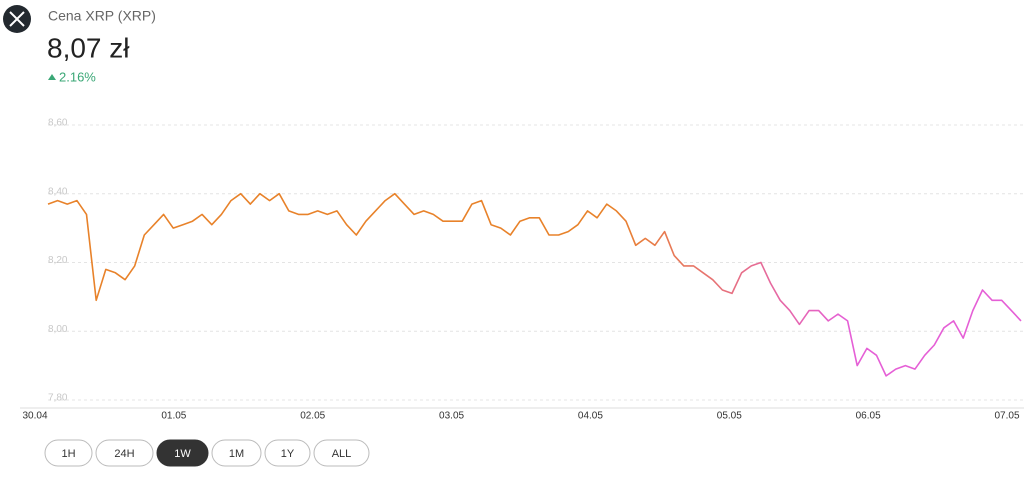  I want to click on range-button: ALL, so click(341, 453).